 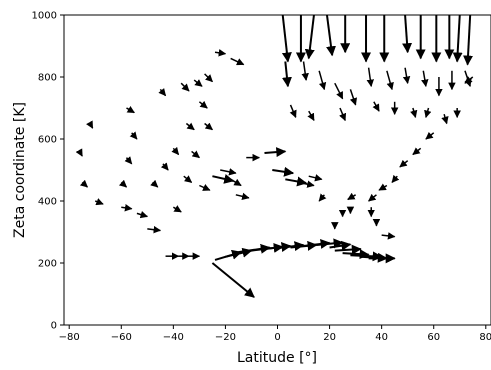 What do you see at coordinates (173, 337) in the screenshot?
I see `x-tick-label: −40` at bounding box center [173, 337].